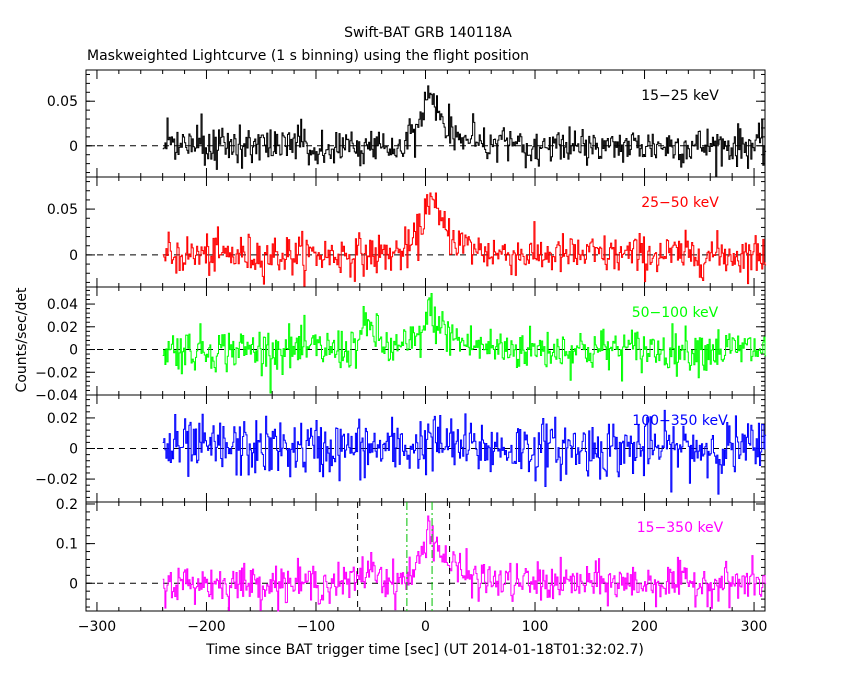  Describe the element at coordinates (428, 33) in the screenshot. I see `chart-title: Swift-BAT GRB 140118A` at that location.